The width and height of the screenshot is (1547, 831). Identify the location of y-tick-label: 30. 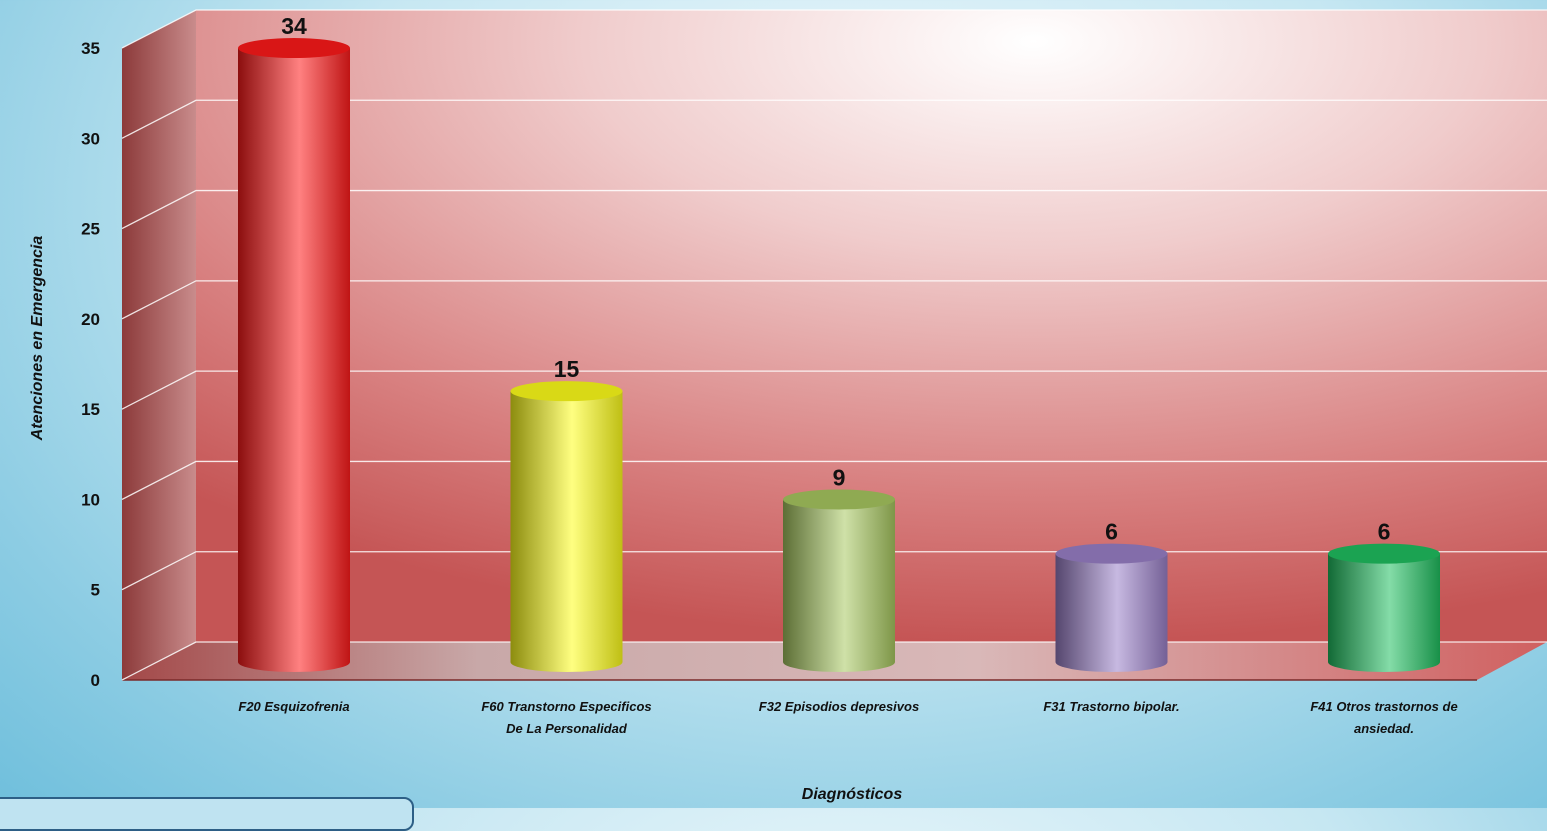
(90, 138).